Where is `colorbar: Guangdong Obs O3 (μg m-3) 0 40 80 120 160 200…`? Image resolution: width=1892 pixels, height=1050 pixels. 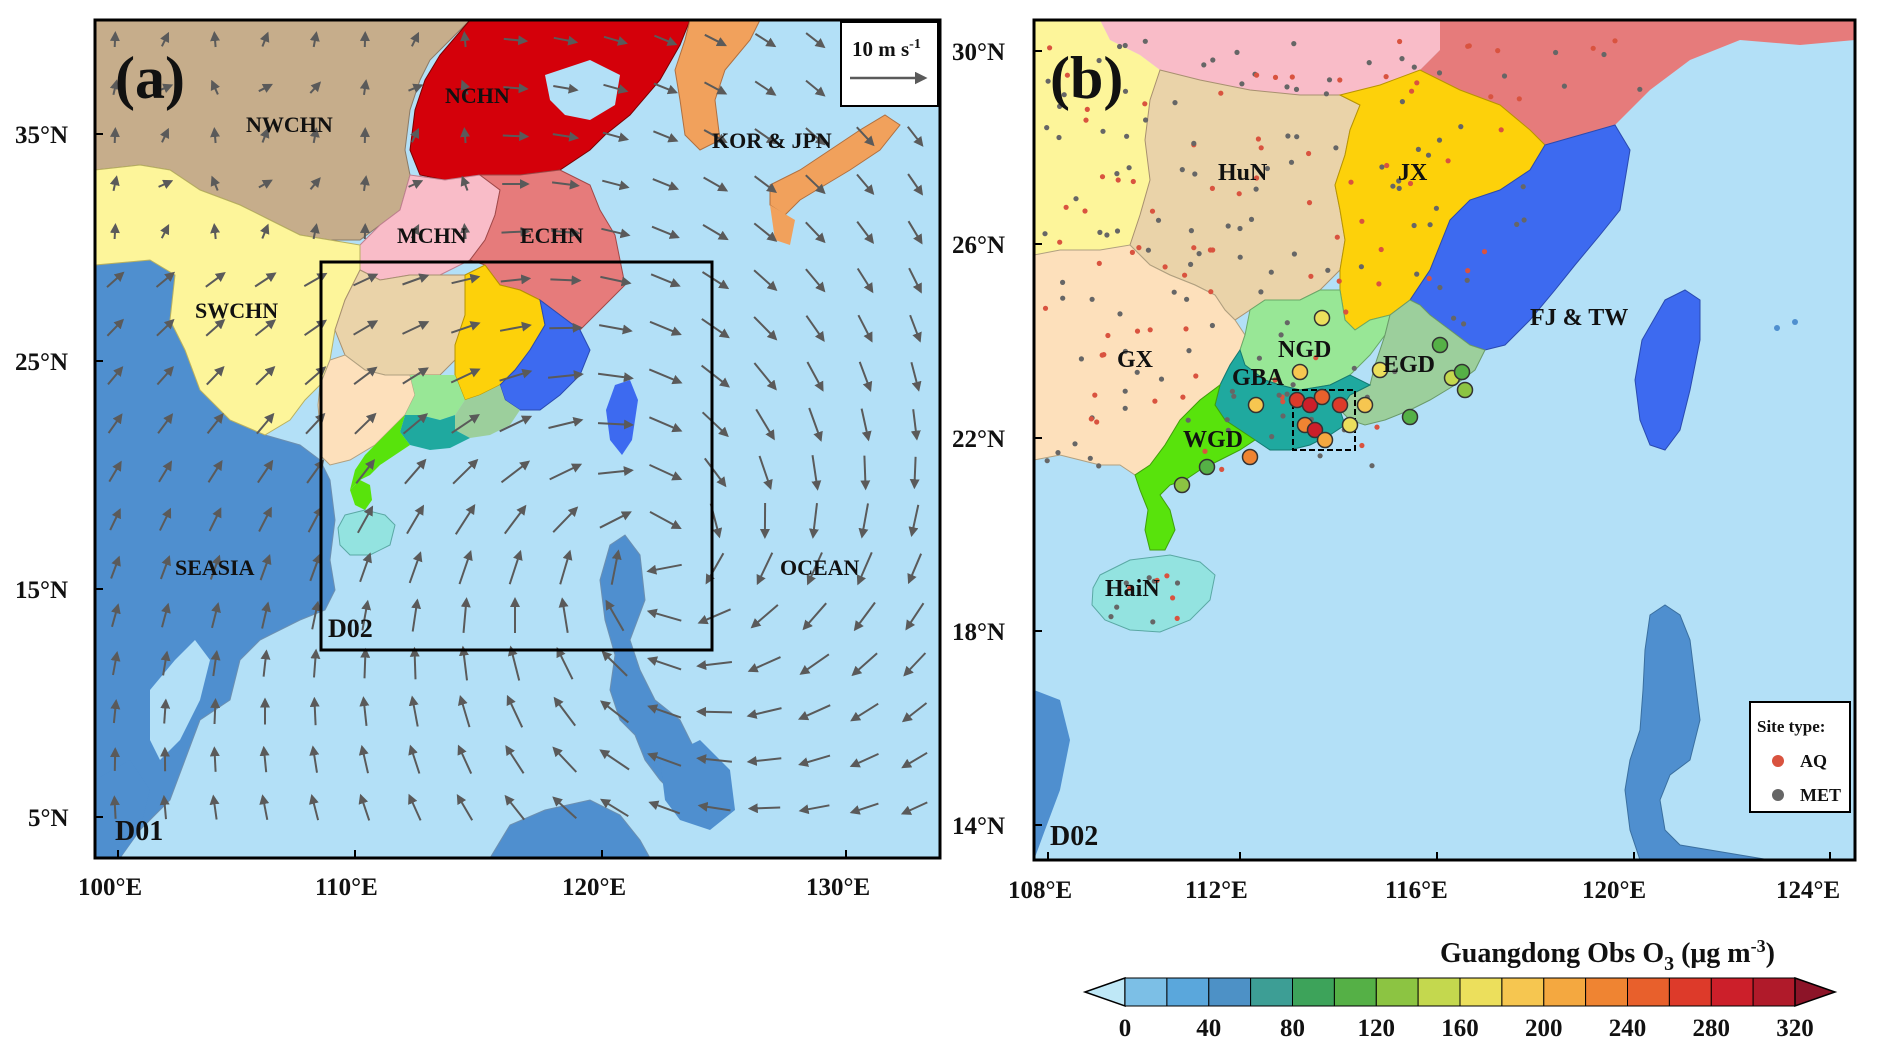
colorbar: Guangdong Obs O3 (μg m-3) 0 40 80 120 160 200… is located at coordinates (1460, 989).